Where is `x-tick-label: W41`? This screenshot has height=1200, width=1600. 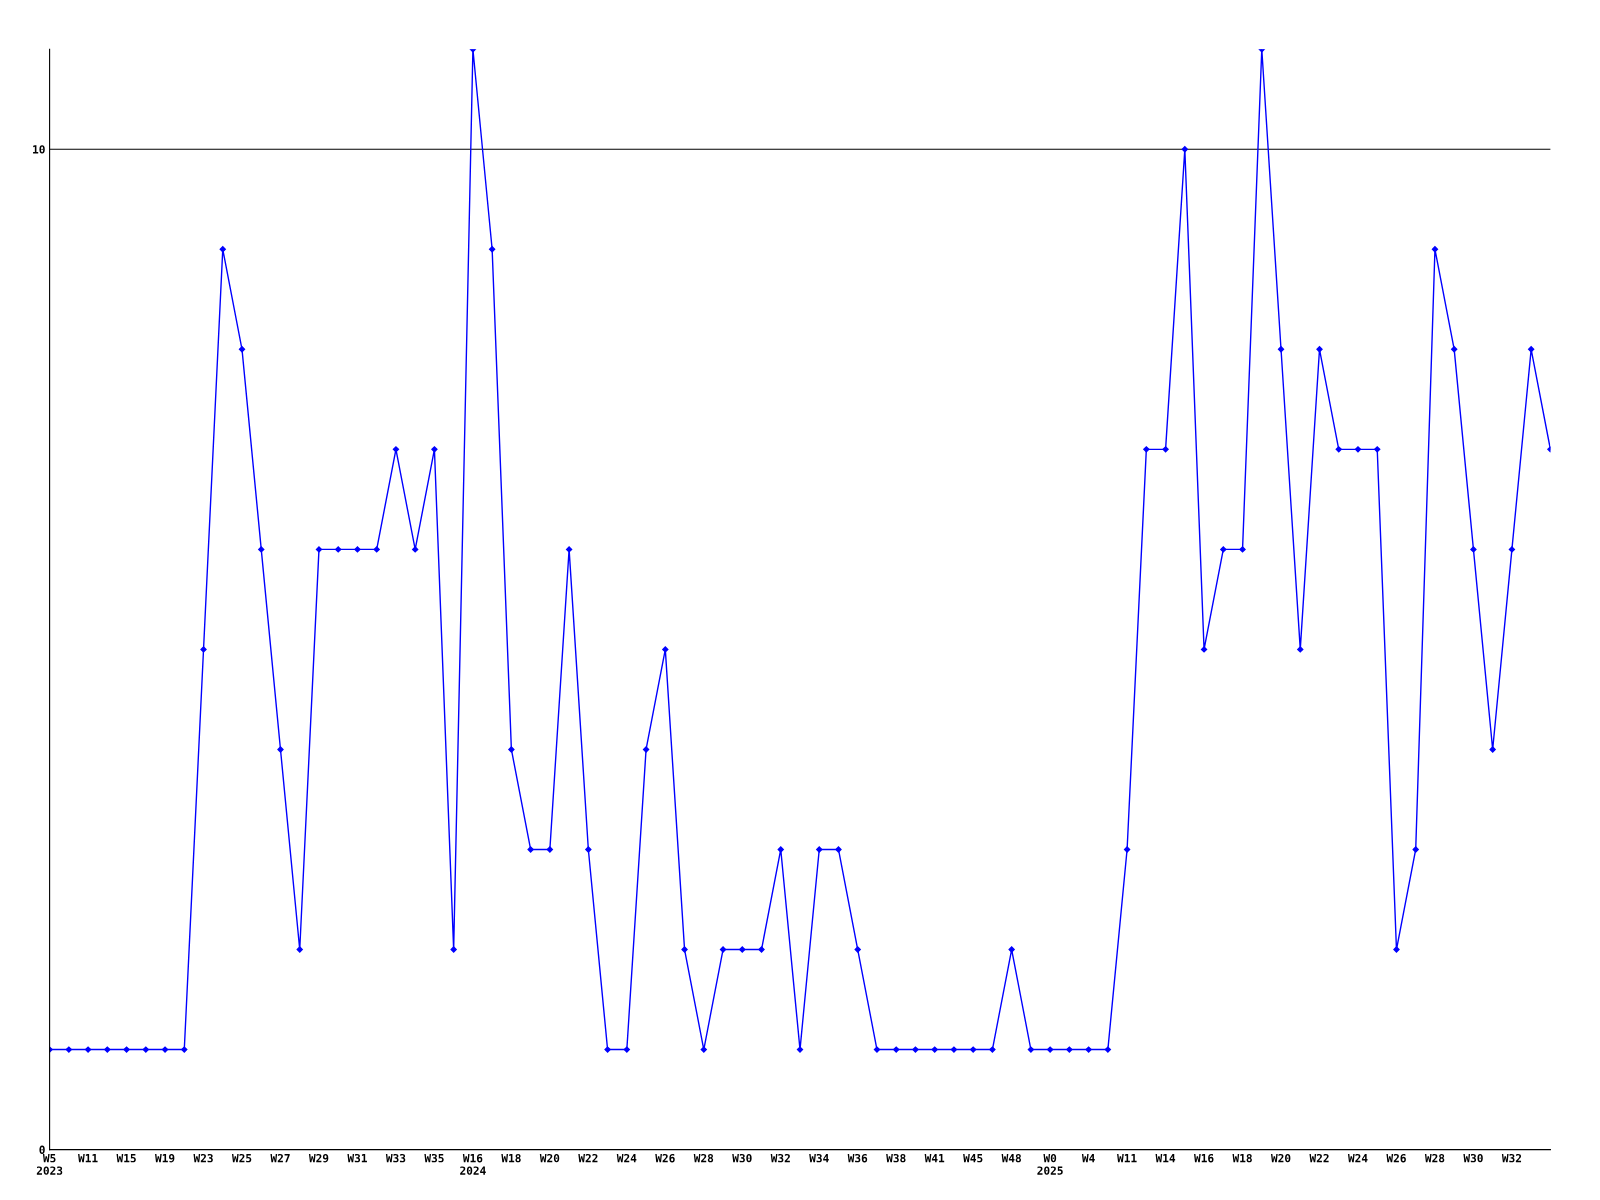 x-tick-label: W41 is located at coordinates (934, 1158).